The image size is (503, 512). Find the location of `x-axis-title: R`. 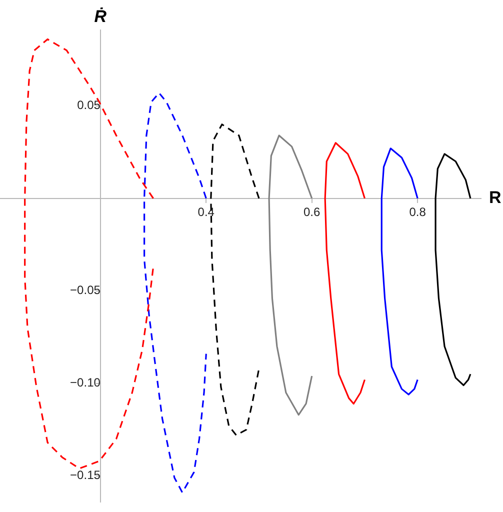

x-axis-title: R is located at coordinates (495, 198).